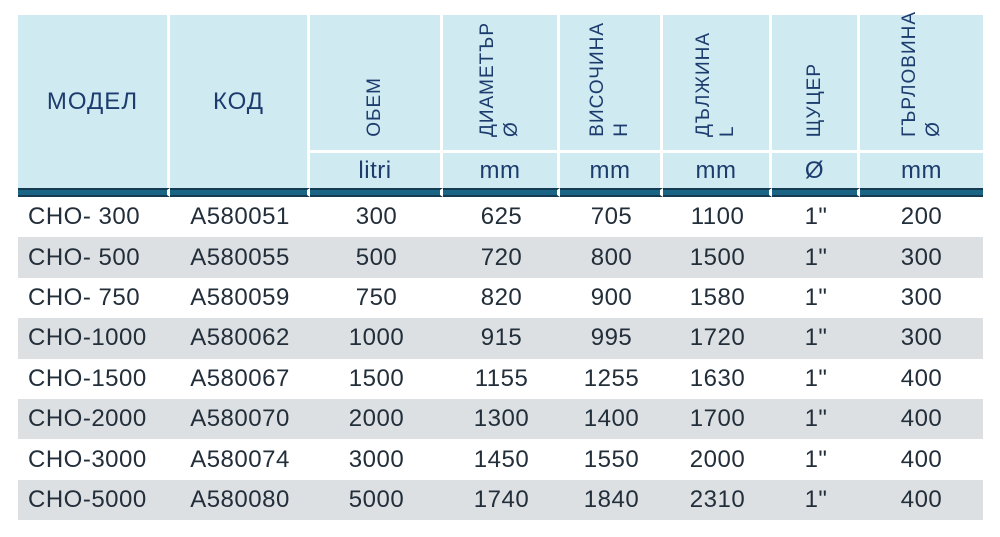 The width and height of the screenshot is (1000, 537). I want to click on unit-neck: mm, so click(921, 169).